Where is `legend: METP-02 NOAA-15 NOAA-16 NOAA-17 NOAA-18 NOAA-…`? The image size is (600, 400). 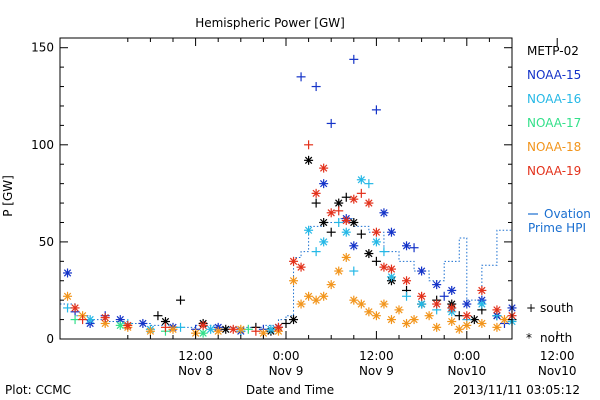 legend: METP-02 NOAA-15 NOAA-16 NOAA-17 NOAA-18 NOAA-… is located at coordinates (554, 111).